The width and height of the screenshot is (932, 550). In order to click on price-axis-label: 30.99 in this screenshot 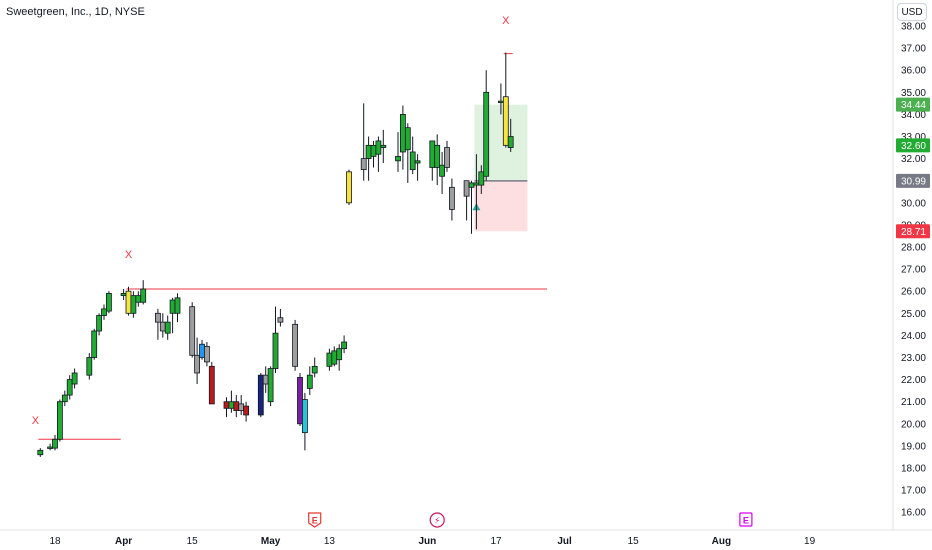, I will do `click(913, 180)`.